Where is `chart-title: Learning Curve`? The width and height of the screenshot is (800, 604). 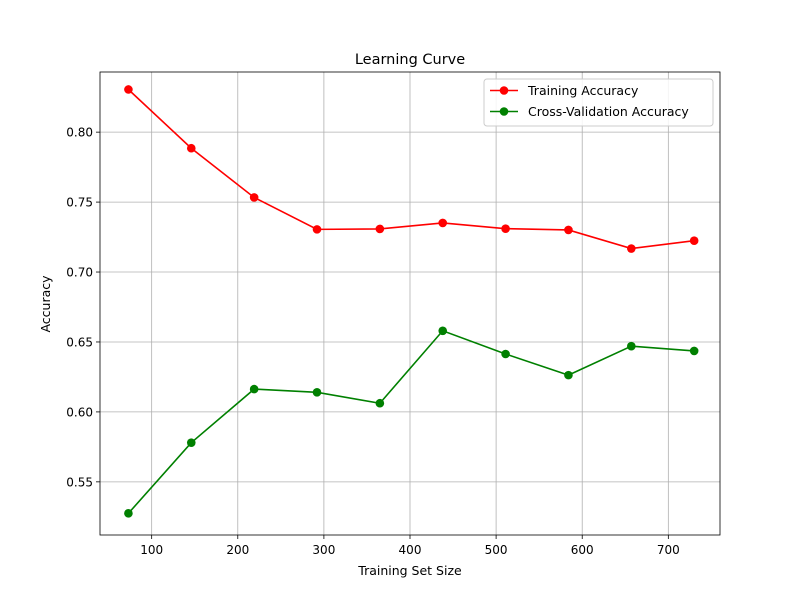 chart-title: Learning Curve is located at coordinates (410, 60).